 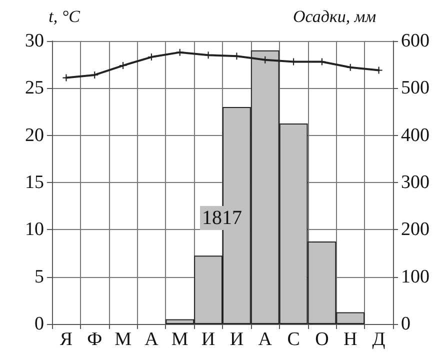 What do you see at coordinates (39, 324) in the screenshot?
I see `y-tick-label: 0` at bounding box center [39, 324].